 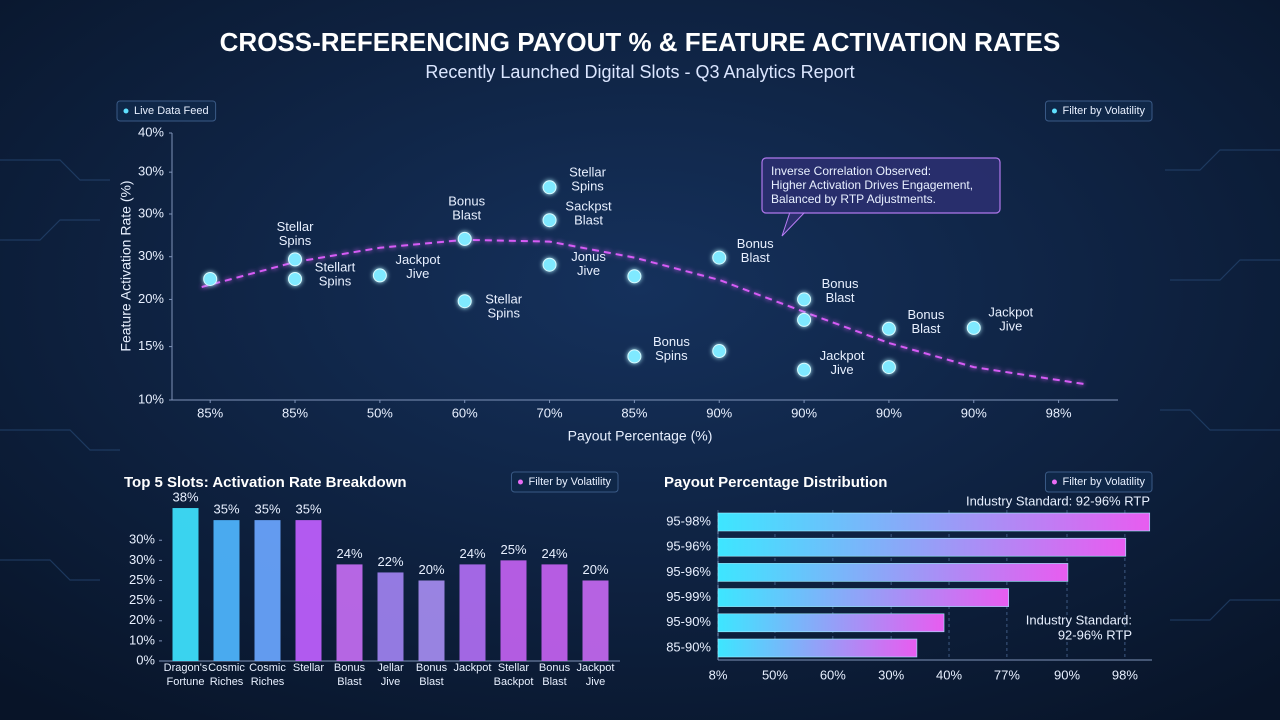 I want to click on y-tick-label: 15%, so click(x=151, y=345).